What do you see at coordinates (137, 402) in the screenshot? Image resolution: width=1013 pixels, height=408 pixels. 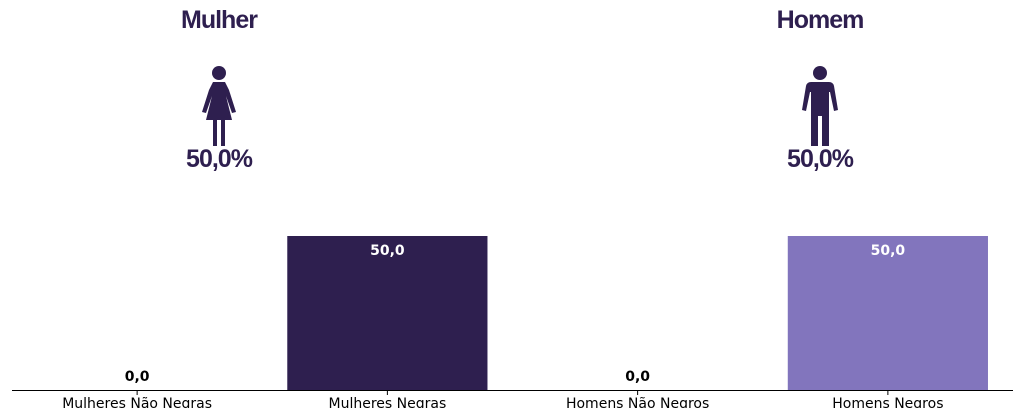 I see `x-tick-label-0: Mulheres Não Negras` at bounding box center [137, 402].